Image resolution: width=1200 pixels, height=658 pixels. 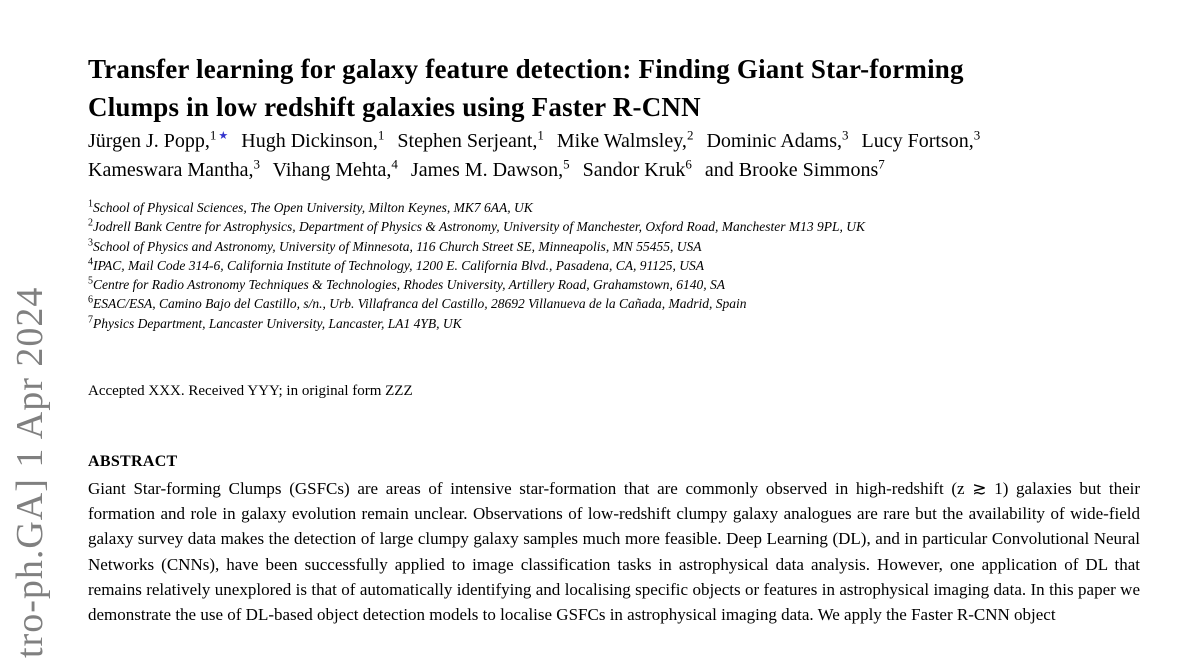 I want to click on author-name: Stephen Serjeant,, so click(x=467, y=141).